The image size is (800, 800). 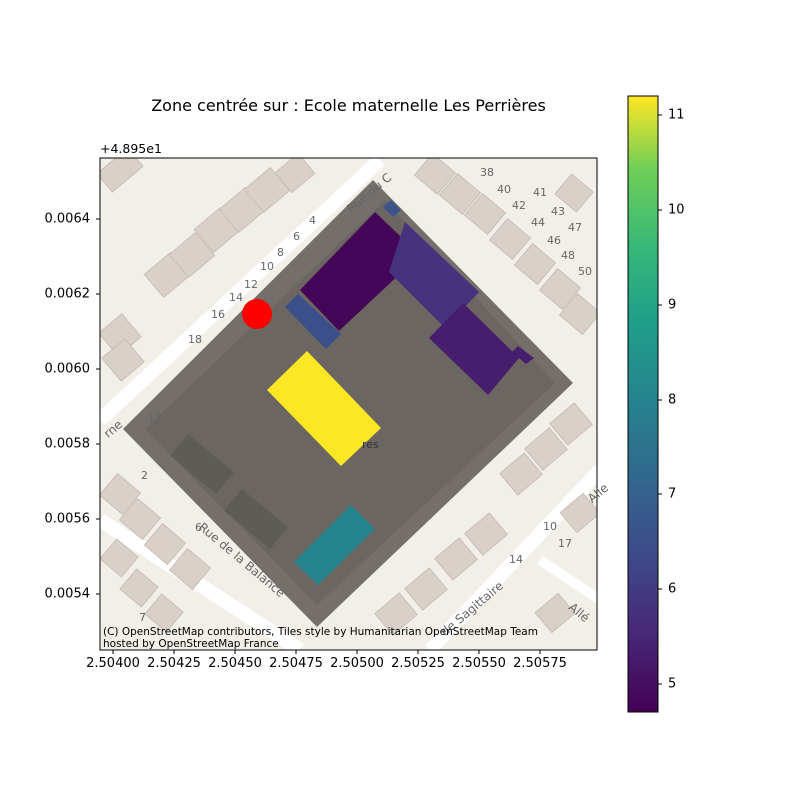 I want to click on house-number: 42, so click(x=519, y=205).